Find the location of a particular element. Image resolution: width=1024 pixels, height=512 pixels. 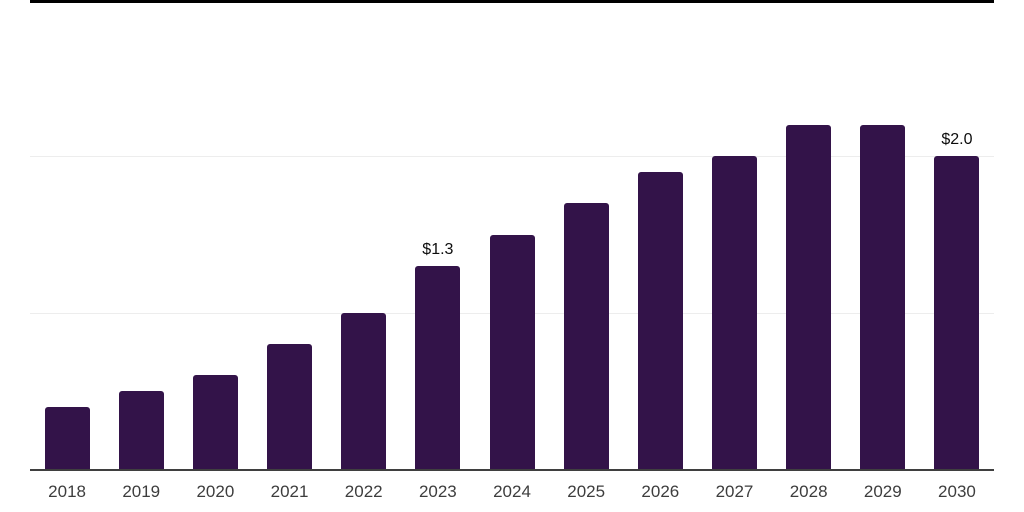

bar-cell-2026 is located at coordinates (660, 234).